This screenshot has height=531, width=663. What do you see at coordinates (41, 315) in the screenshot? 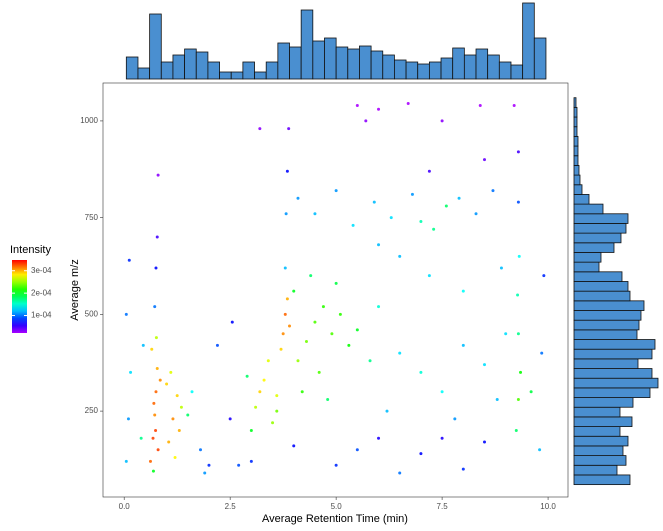
I see `colorbar-tick-label: 1e-04` at bounding box center [41, 315].